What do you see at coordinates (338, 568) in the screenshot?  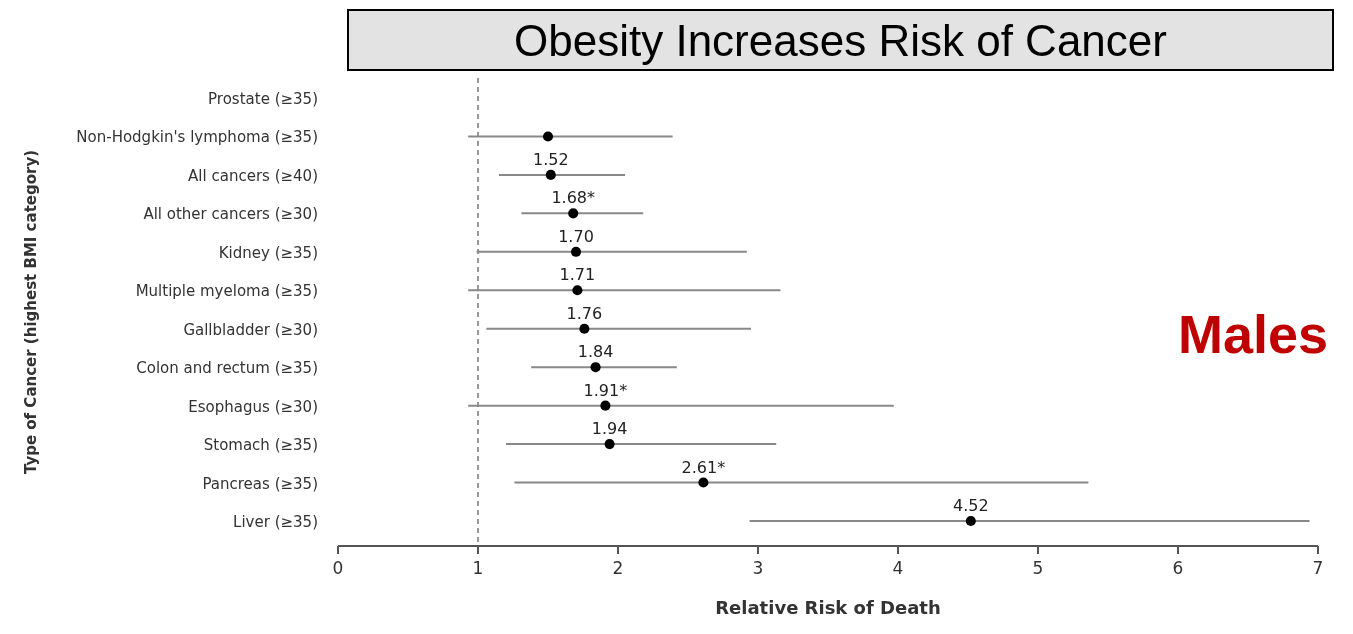 I see `x-tick-label: 0` at bounding box center [338, 568].